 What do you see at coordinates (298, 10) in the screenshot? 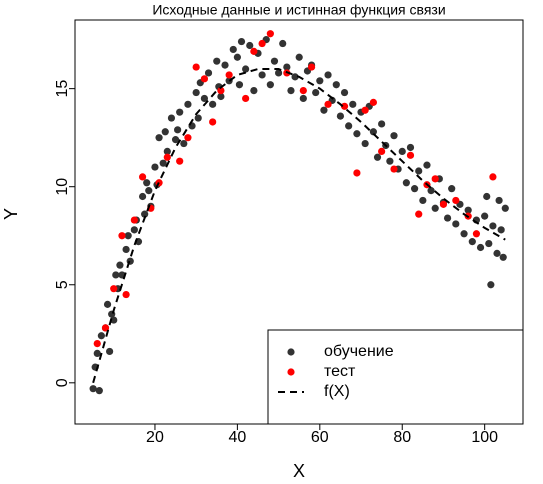
I see `chart-title: Исходные данные и истинная функция связи` at bounding box center [298, 10].